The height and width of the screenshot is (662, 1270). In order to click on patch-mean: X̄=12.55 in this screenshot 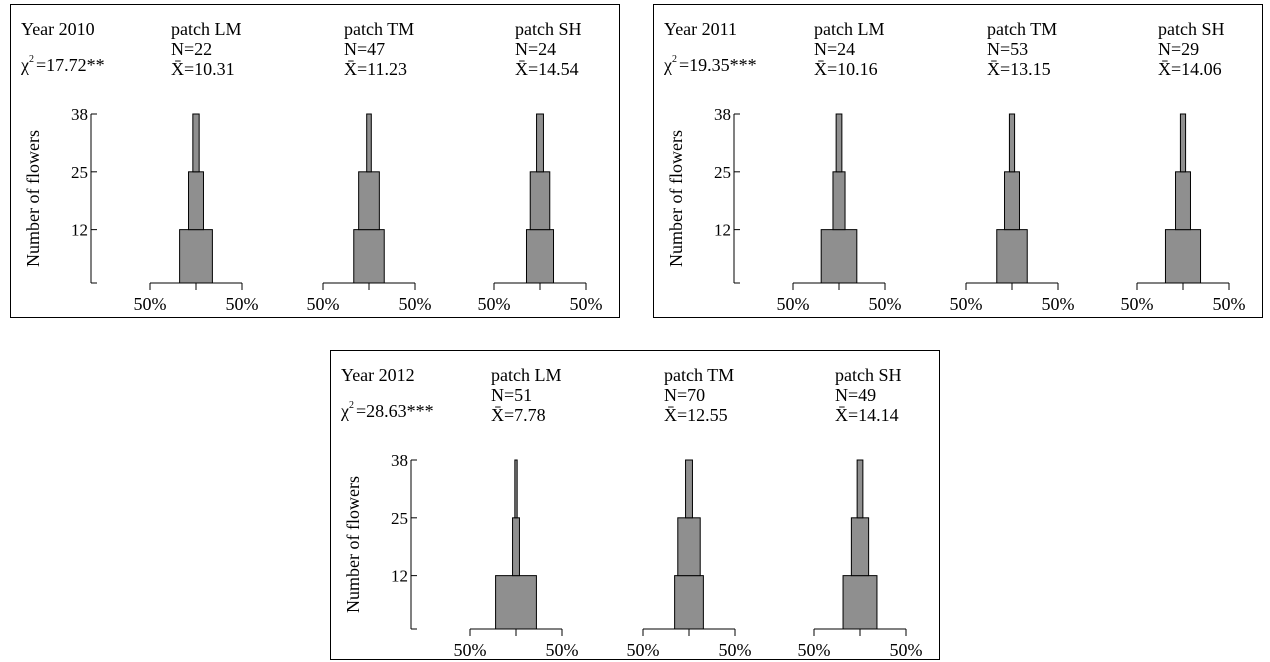, I will do `click(696, 415)`.